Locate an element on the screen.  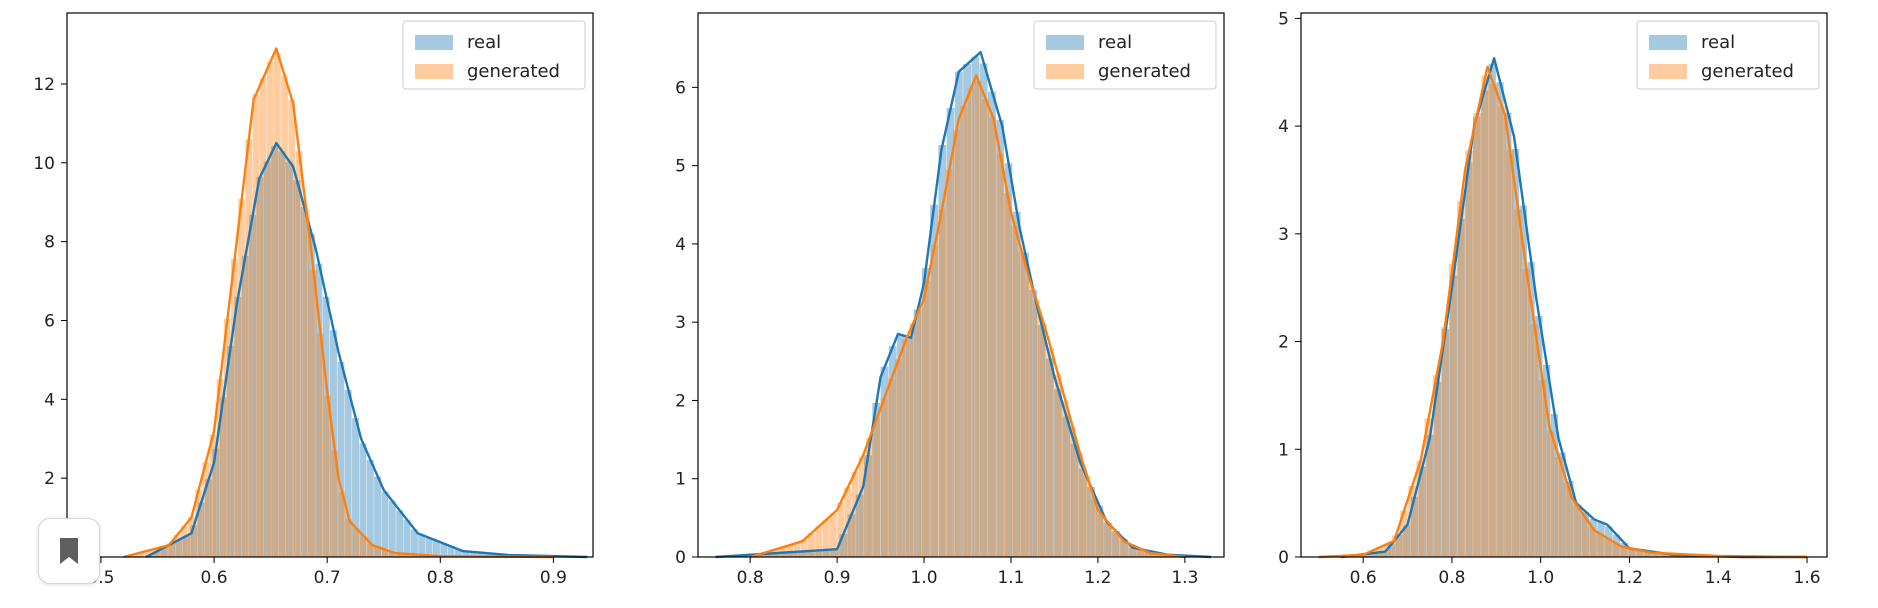
y-tick-label: 2 is located at coordinates (49, 479).